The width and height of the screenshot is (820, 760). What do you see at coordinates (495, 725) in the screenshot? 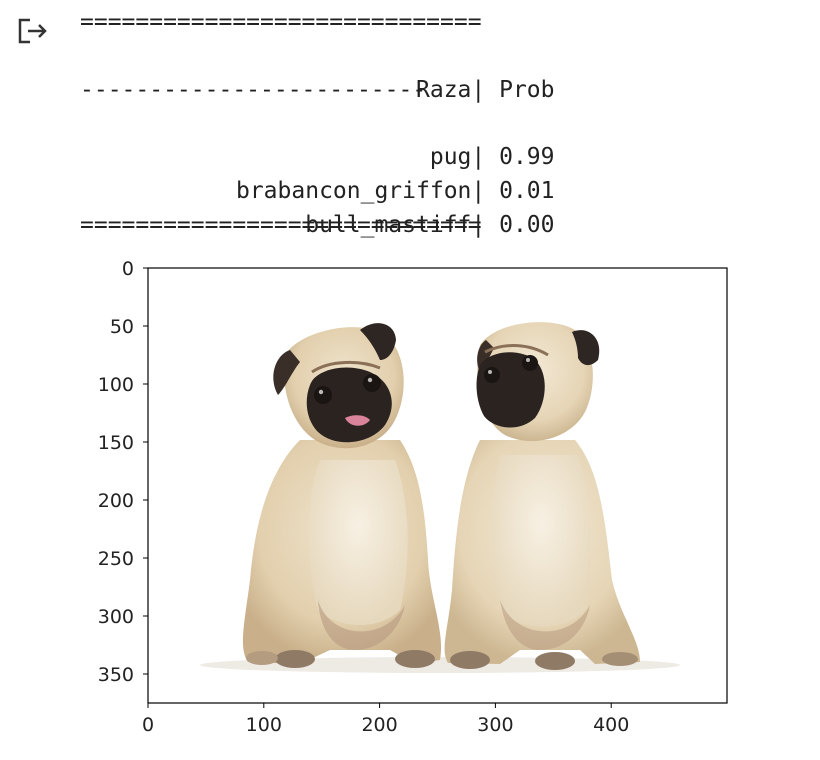
I see `x-tick-label: 300` at bounding box center [495, 725].